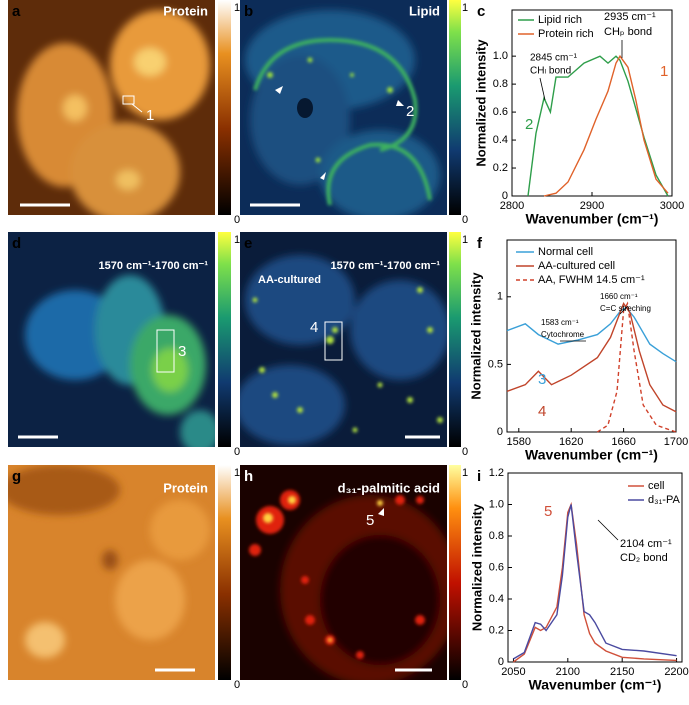 The image size is (689, 705). Describe the element at coordinates (566, 34) in the screenshot. I see `legend-label: Protein rich` at that location.